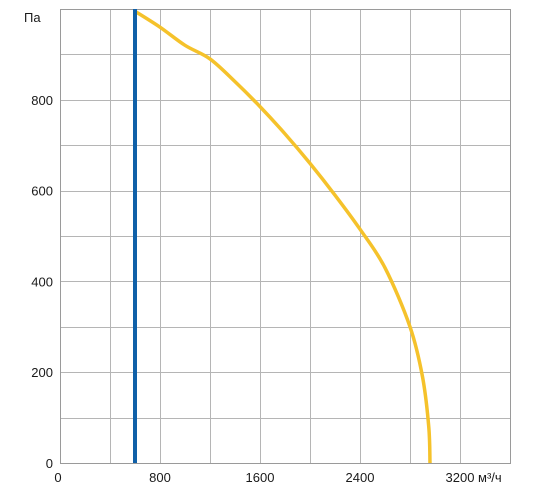 Image resolution: width=541 pixels, height=492 pixels. Describe the element at coordinates (260, 477) in the screenshot. I see `x-tick-label: 1600` at that location.